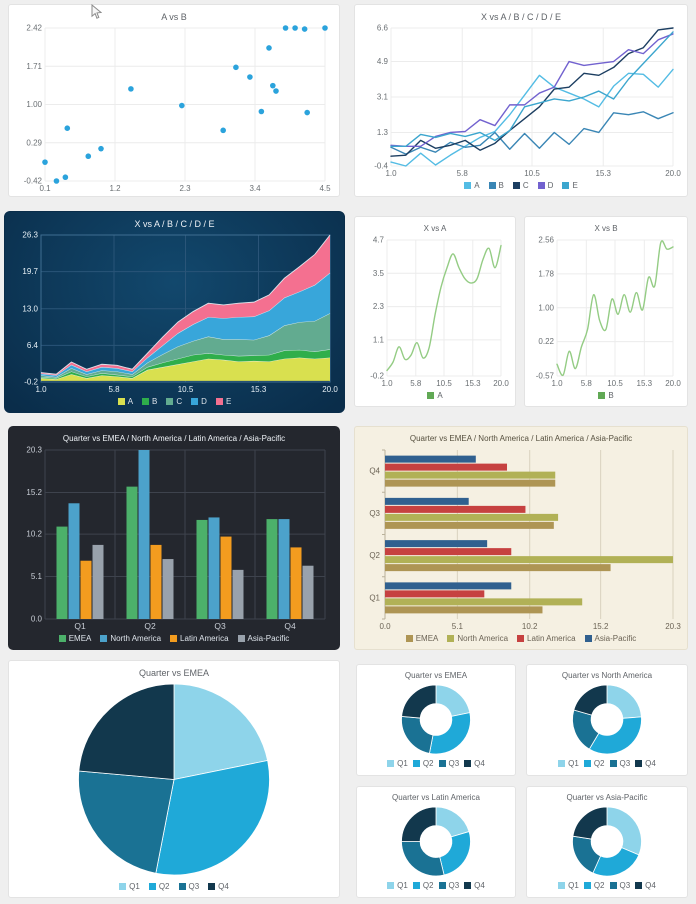  Describe the element at coordinates (448, 552) in the screenshot. I see `hbar-q2-latin-america` at that location.